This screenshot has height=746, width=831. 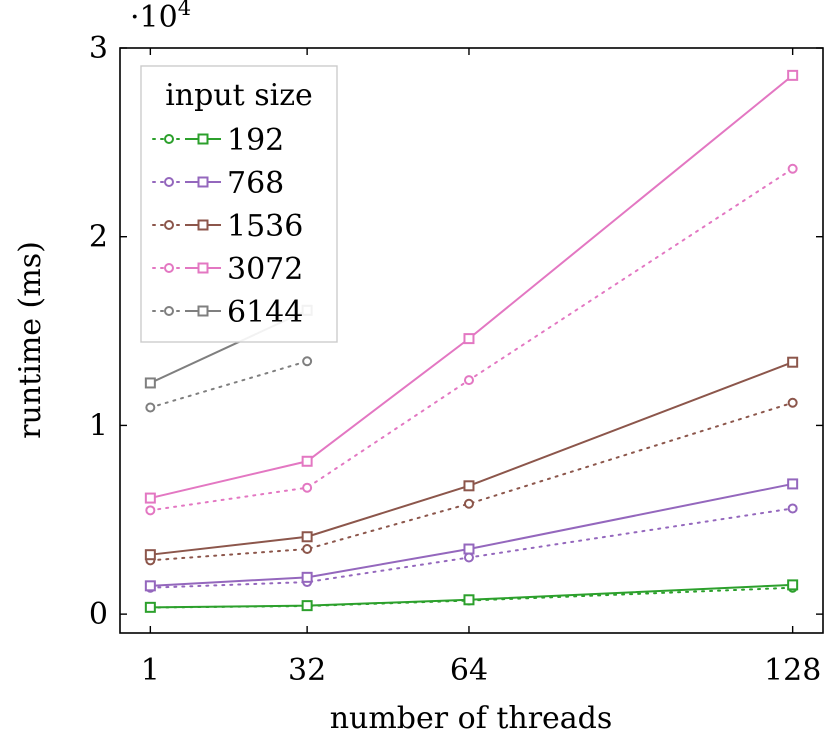 I want to click on y-tick-label: 3, so click(x=98, y=48).